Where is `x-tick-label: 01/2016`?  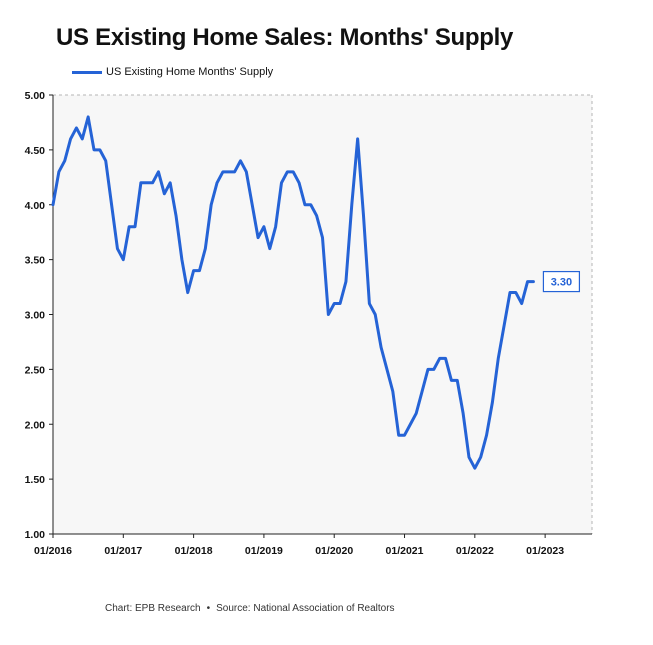
x-tick-label: 01/2016 is located at coordinates (53, 551).